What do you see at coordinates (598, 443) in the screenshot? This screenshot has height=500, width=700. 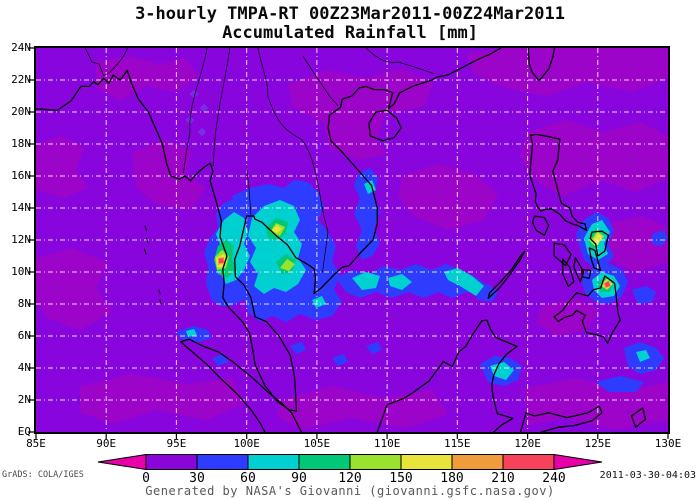 I see `lon-label-125e: 125E` at bounding box center [598, 443].